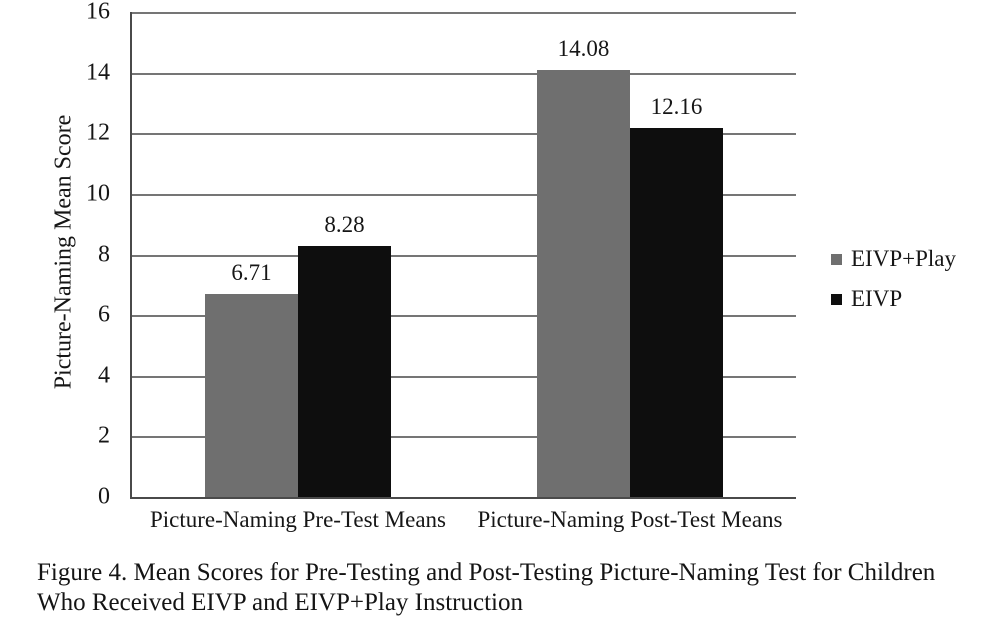  What do you see at coordinates (251, 395) in the screenshot?
I see `bar-eivp-play-picture-naming-pre-test-means` at bounding box center [251, 395].